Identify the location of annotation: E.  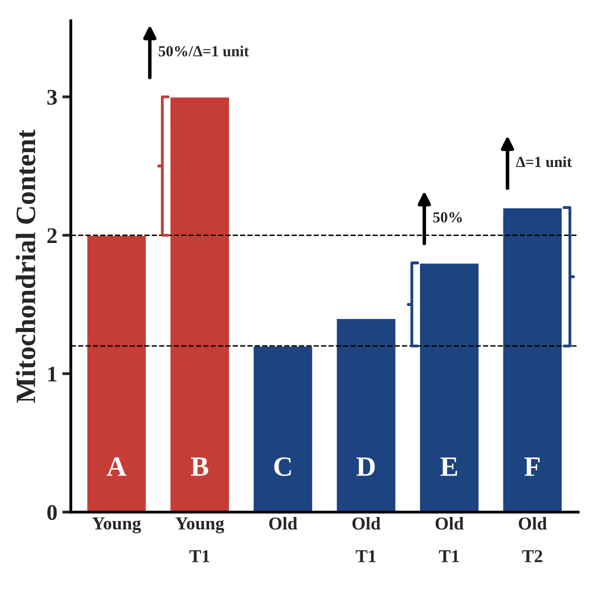
(449, 467).